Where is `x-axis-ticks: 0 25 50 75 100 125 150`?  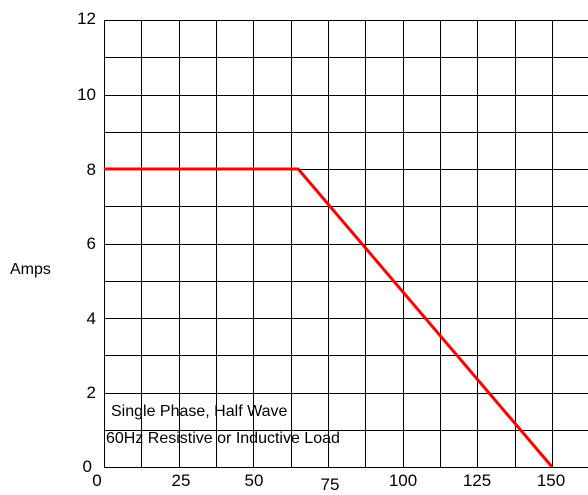 x-axis-ticks: 0 25 50 75 100 125 150 is located at coordinates (328, 482).